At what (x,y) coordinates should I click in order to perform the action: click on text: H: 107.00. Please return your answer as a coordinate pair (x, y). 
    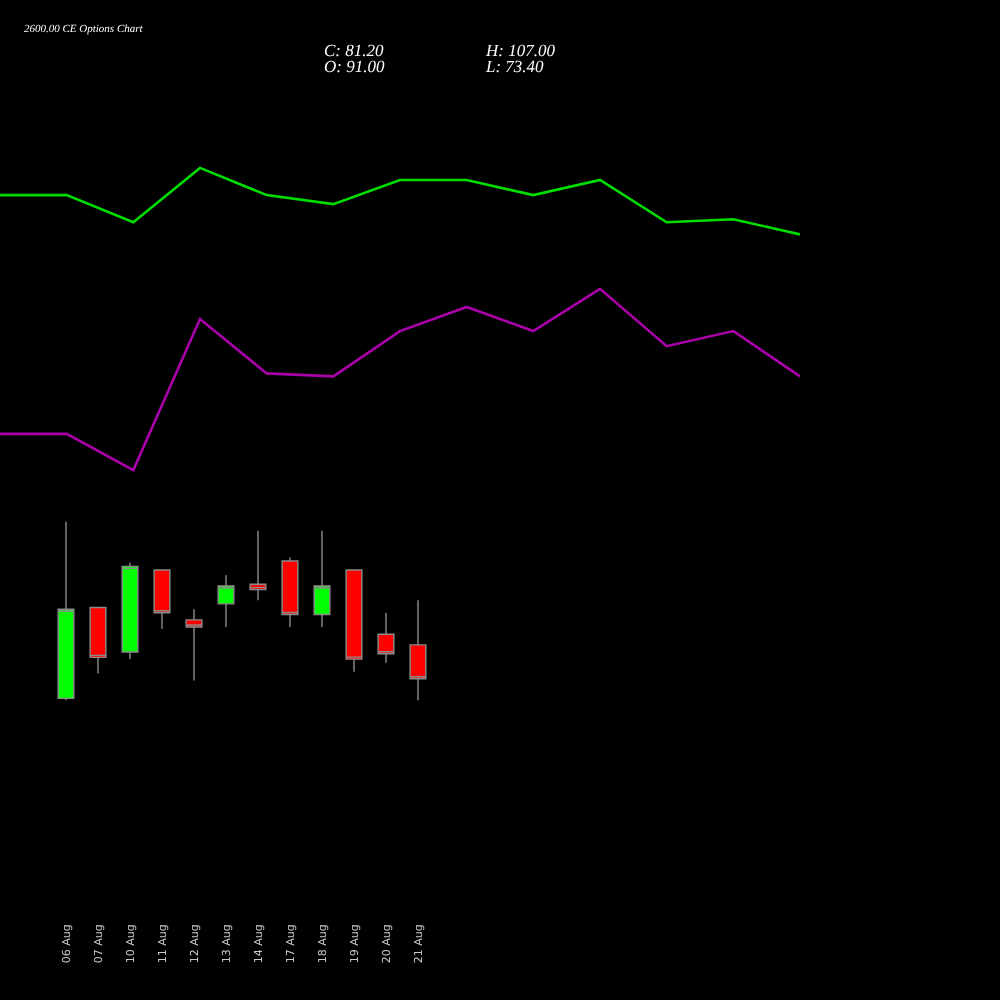
    Looking at the image, I should click on (520, 50).